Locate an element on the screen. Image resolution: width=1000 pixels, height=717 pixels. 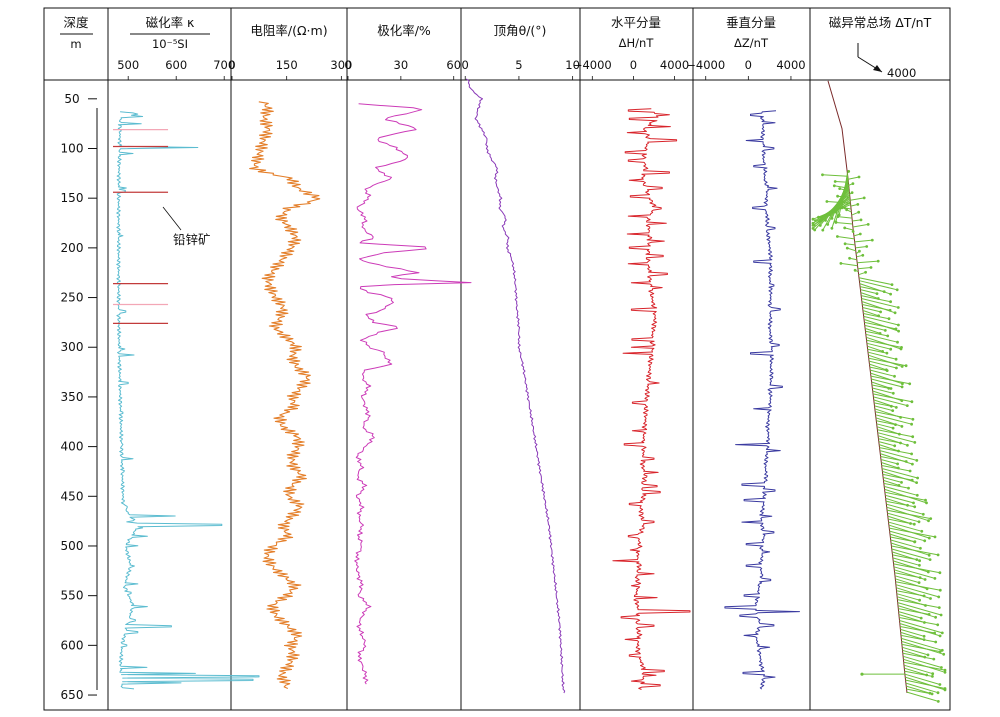
ore-annotation: 铅锌矿 is located at coordinates (186, 226).